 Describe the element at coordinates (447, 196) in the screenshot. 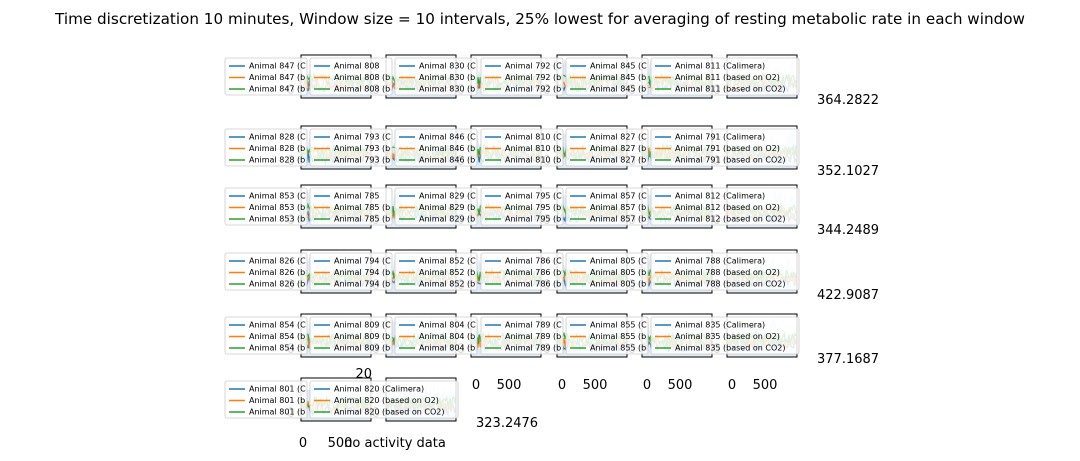

I see `legend-label: Animal 829 (C` at that location.